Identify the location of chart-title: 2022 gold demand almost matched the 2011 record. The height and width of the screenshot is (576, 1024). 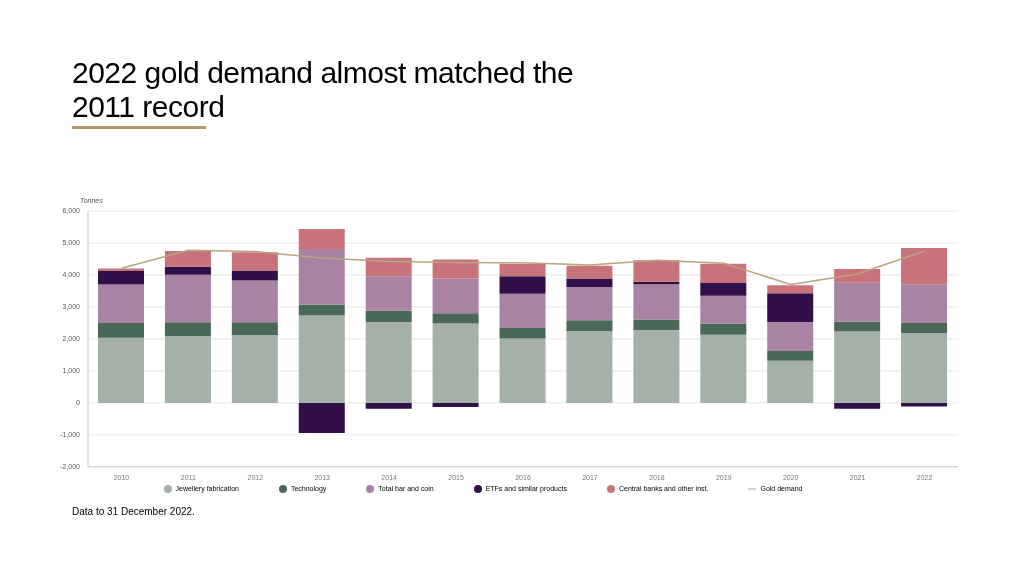
(323, 90).